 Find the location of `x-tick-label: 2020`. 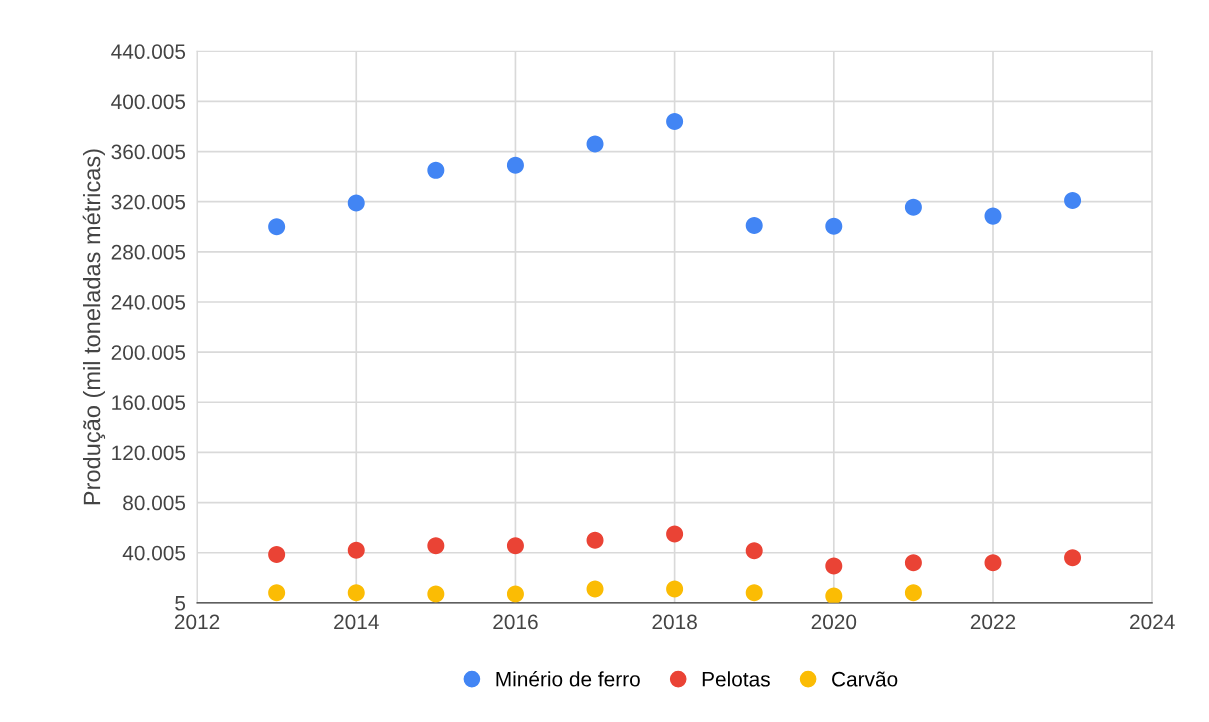

x-tick-label: 2020 is located at coordinates (834, 622).